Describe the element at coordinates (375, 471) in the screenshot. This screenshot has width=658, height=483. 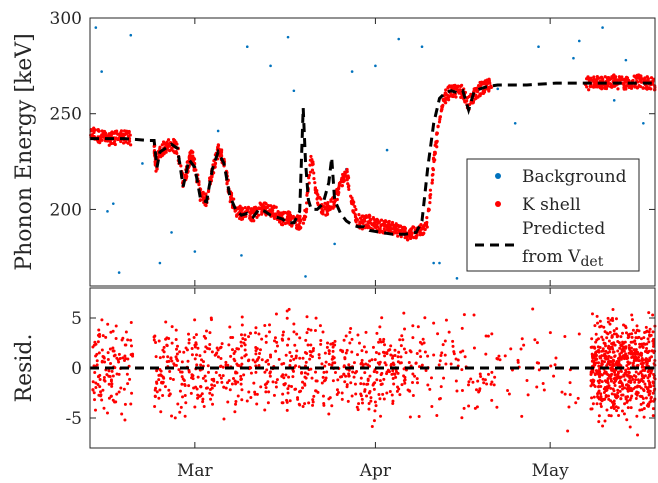
I see `x-tick-label: Apr` at that location.